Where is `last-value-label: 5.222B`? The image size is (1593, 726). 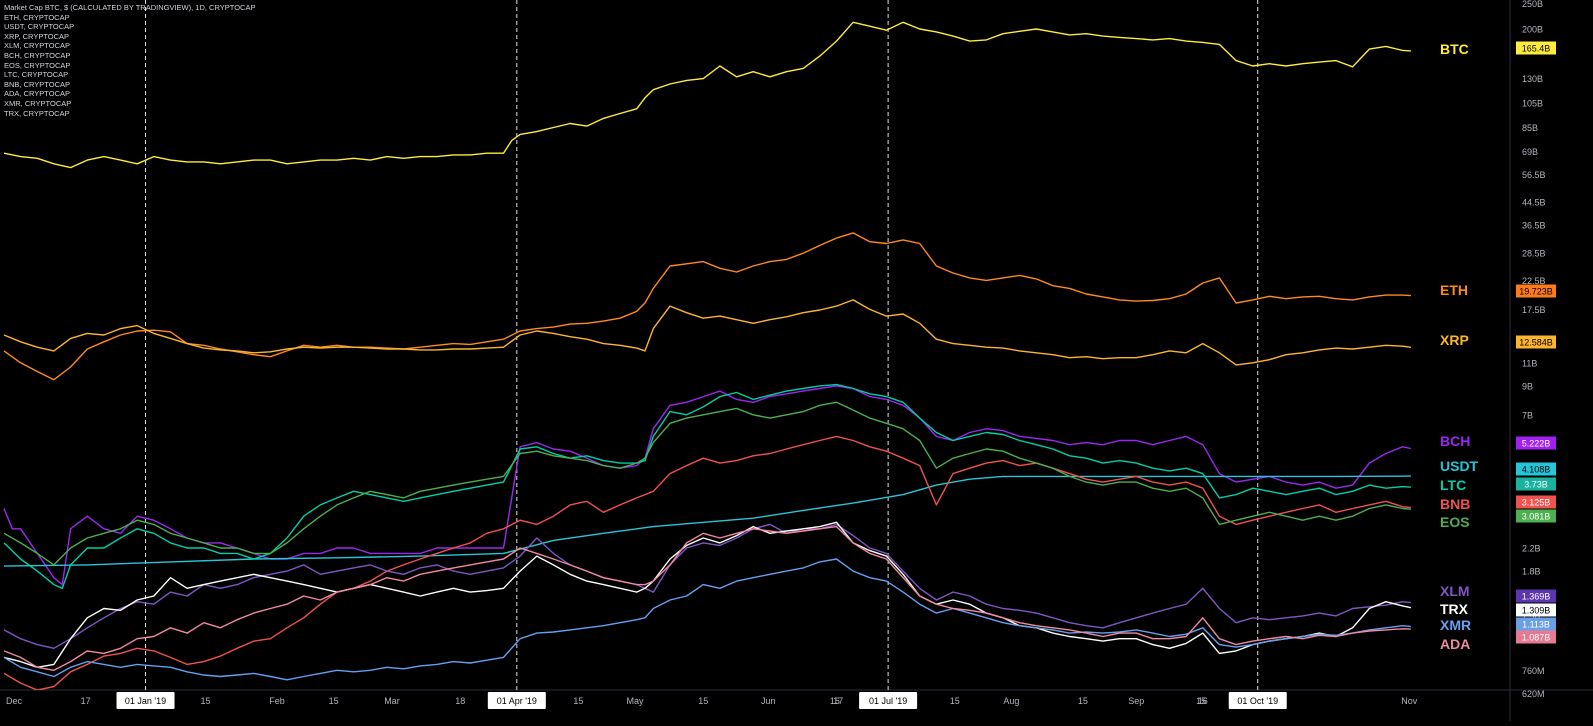 last-value-label: 5.222B is located at coordinates (1536, 443).